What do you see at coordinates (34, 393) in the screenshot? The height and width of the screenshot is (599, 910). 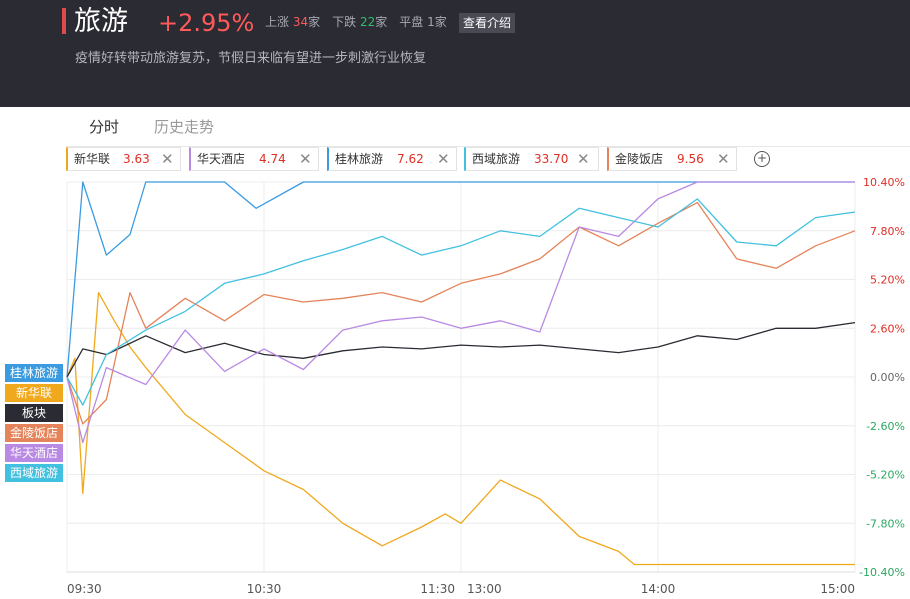 I see `legend-item-xinhualian: 新华联` at bounding box center [34, 393].